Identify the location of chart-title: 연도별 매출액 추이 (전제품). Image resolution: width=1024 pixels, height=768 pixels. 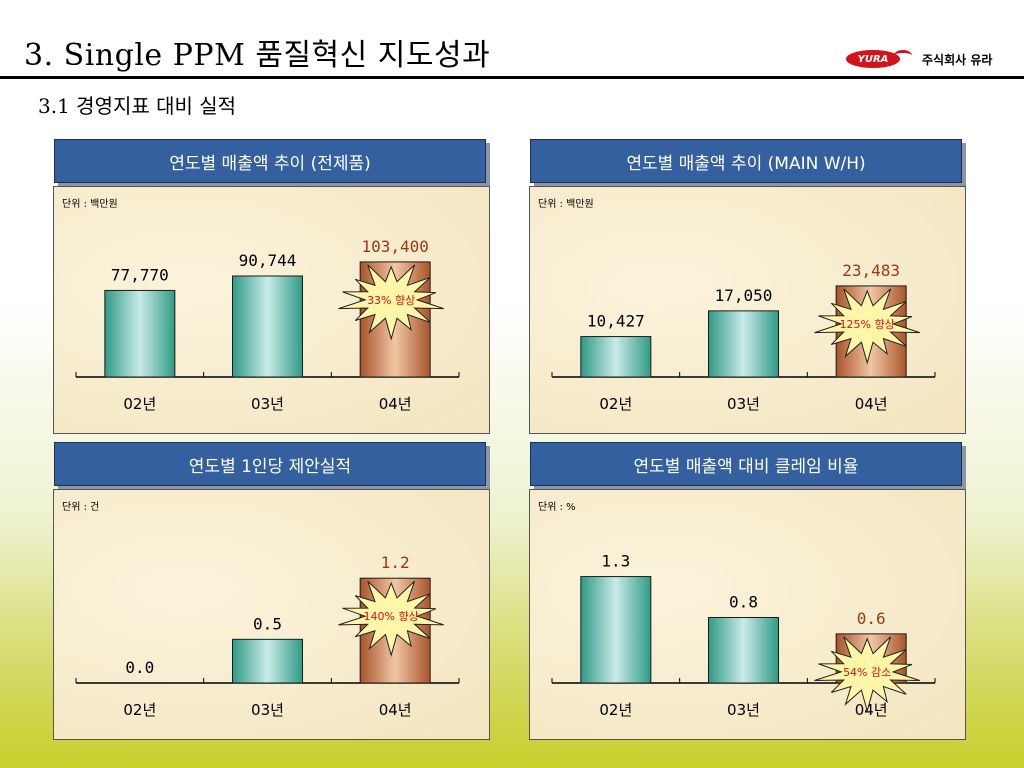
(270, 161).